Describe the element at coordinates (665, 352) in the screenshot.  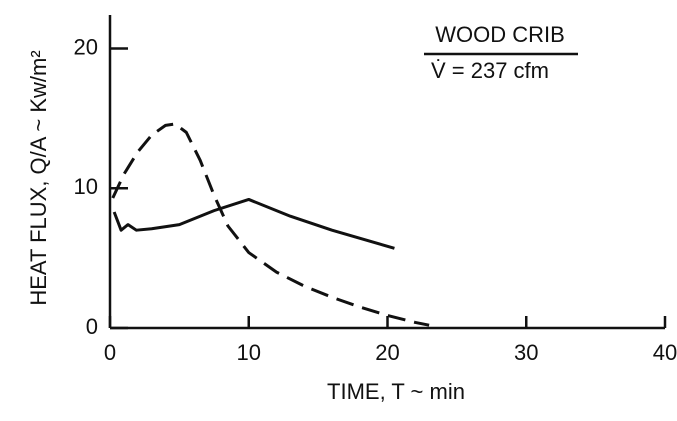
I see `x-tick-label: 40` at that location.